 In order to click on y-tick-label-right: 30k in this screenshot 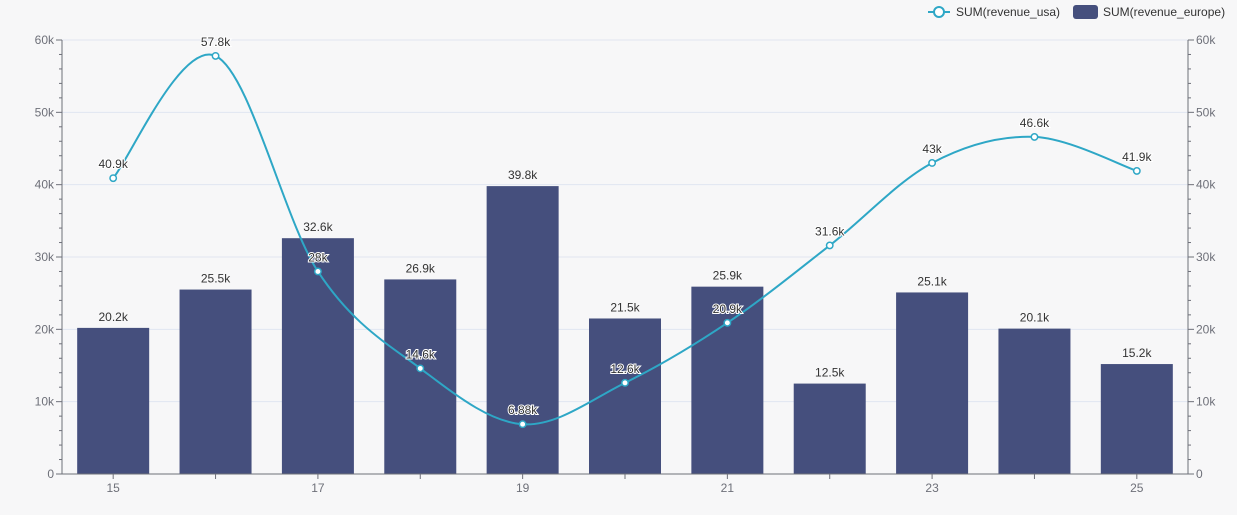, I will do `click(1206, 257)`.